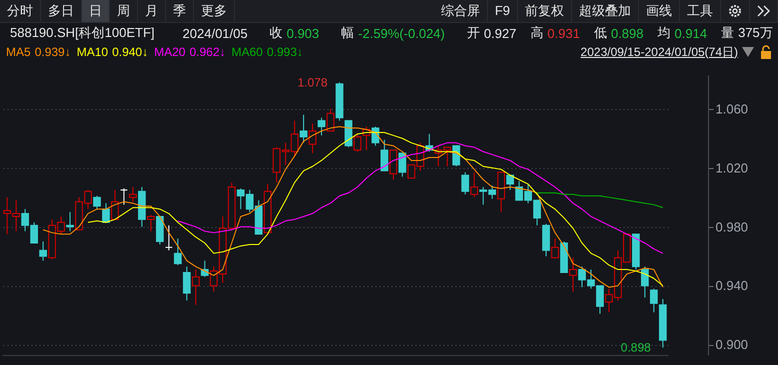 The image size is (778, 365). I want to click on text: MA10, so click(92, 52).